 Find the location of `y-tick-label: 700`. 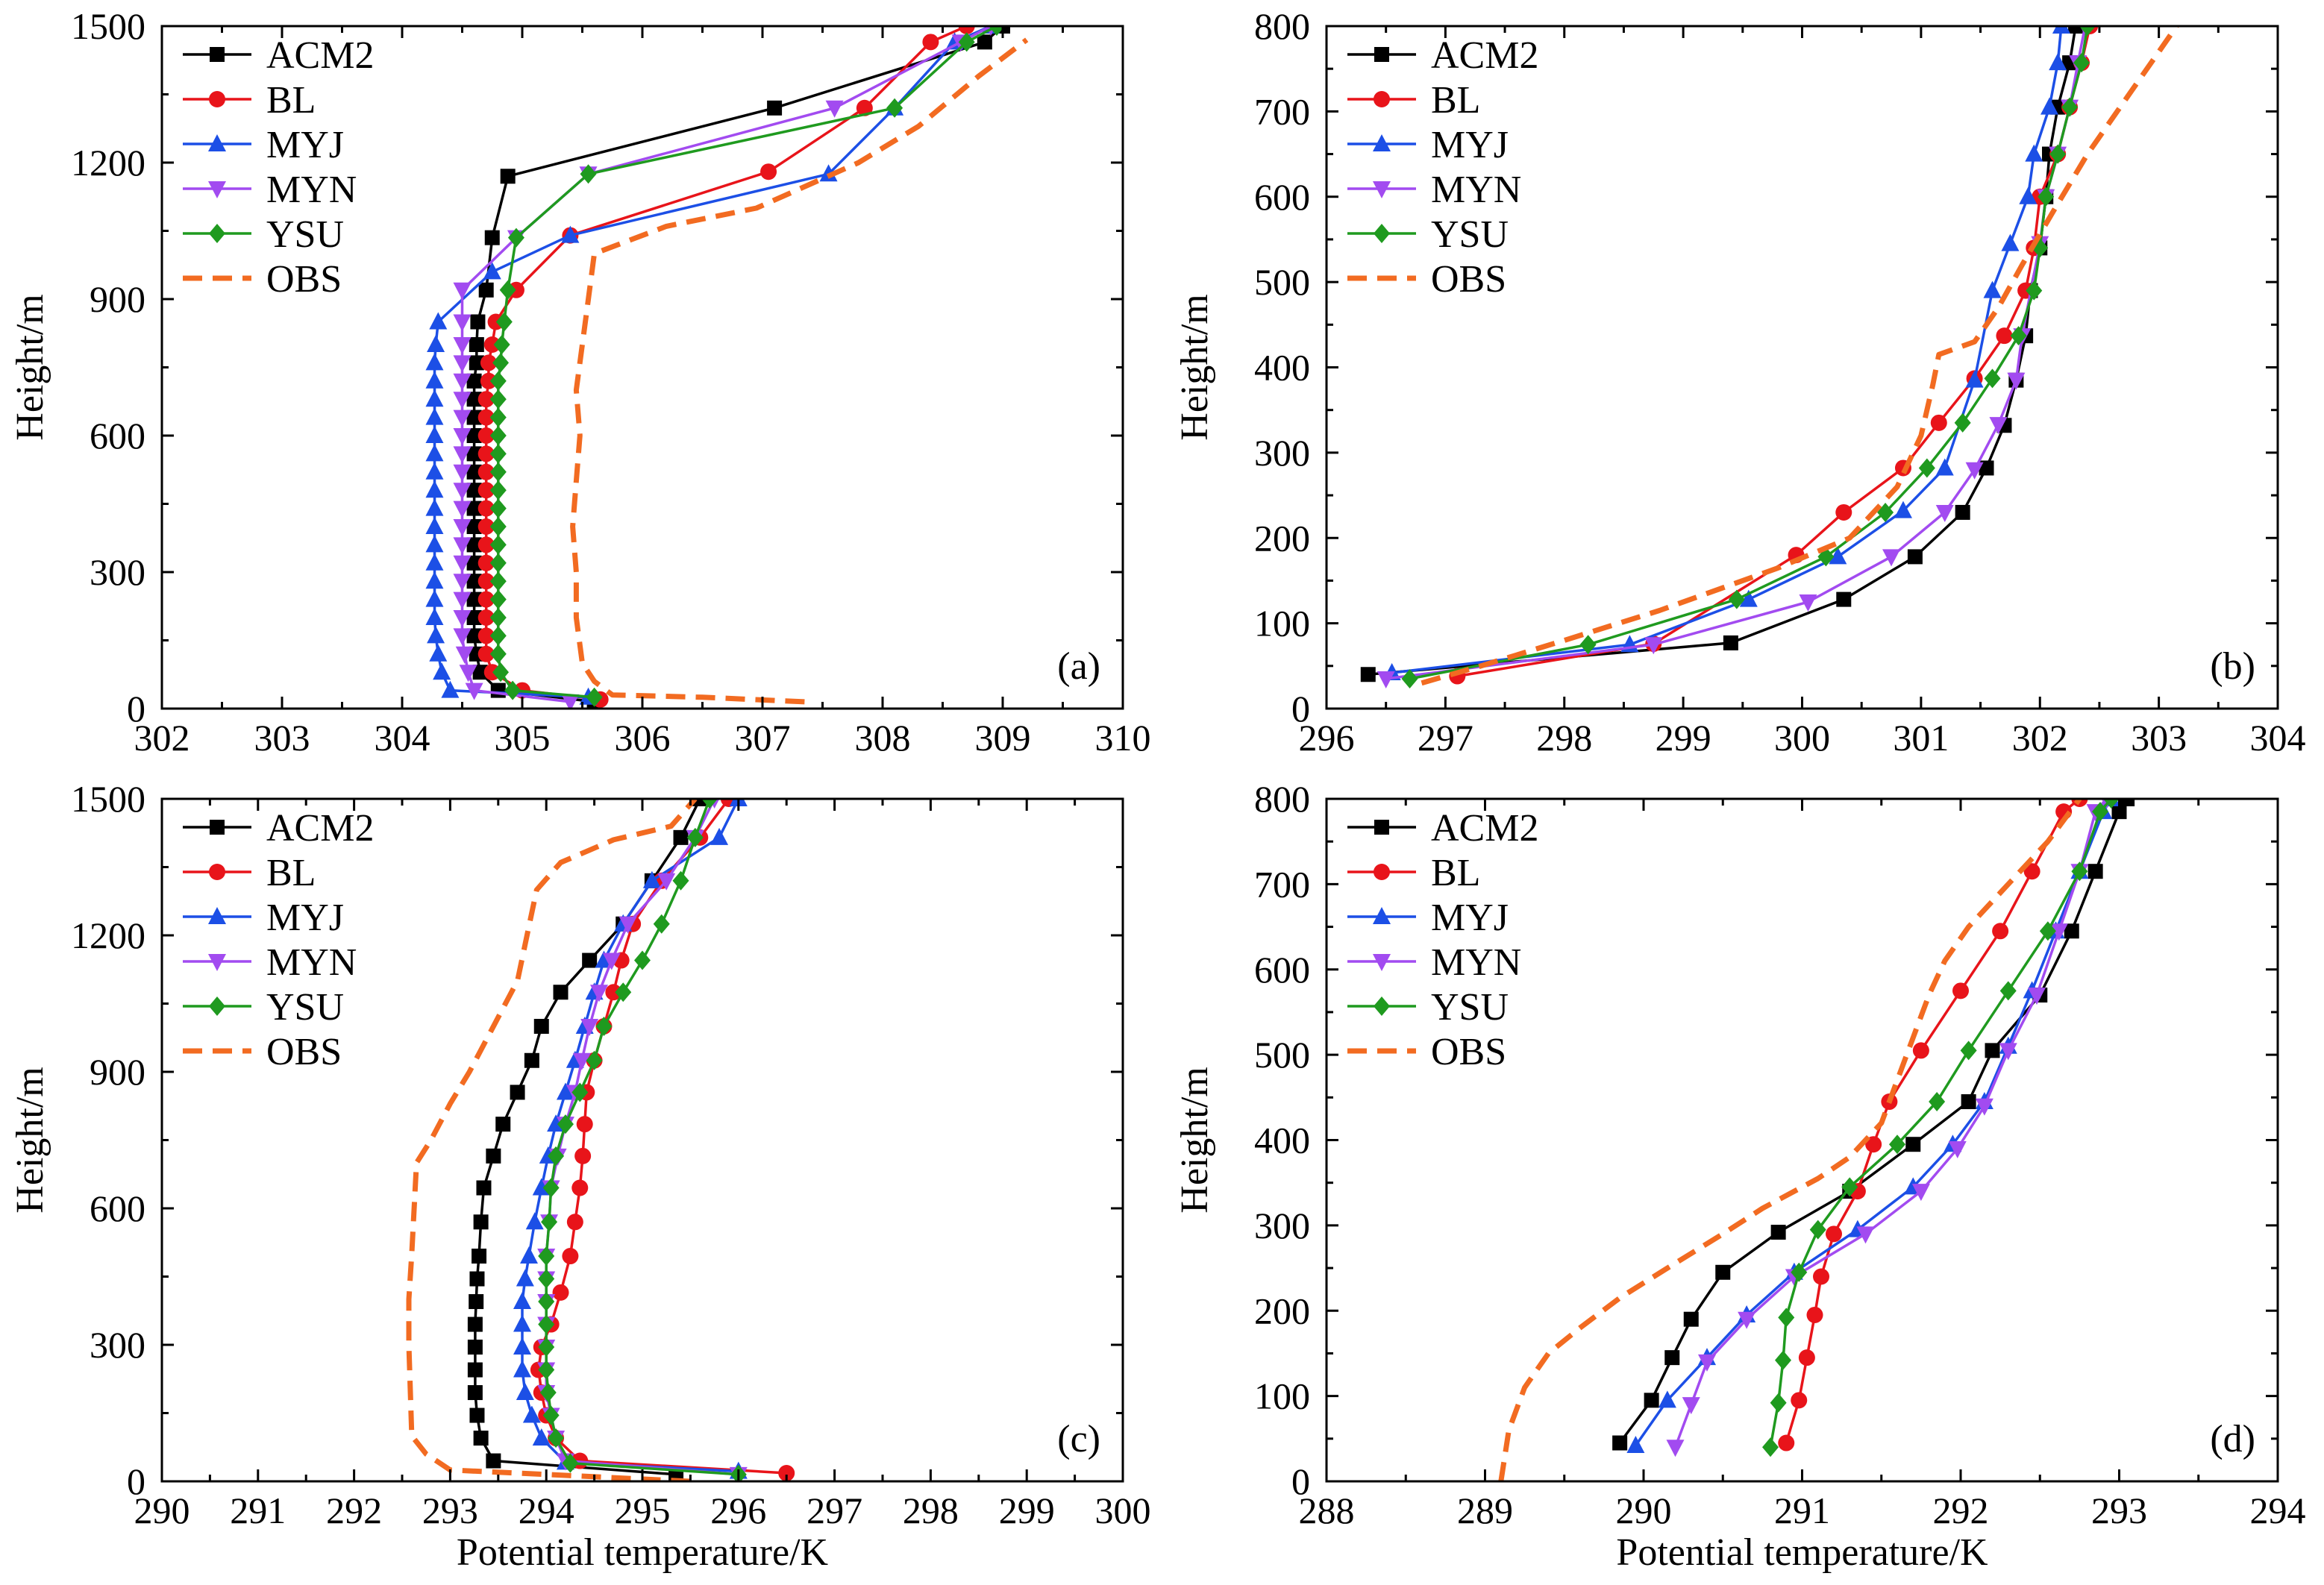

y-tick-label: 700 is located at coordinates (1282, 111).